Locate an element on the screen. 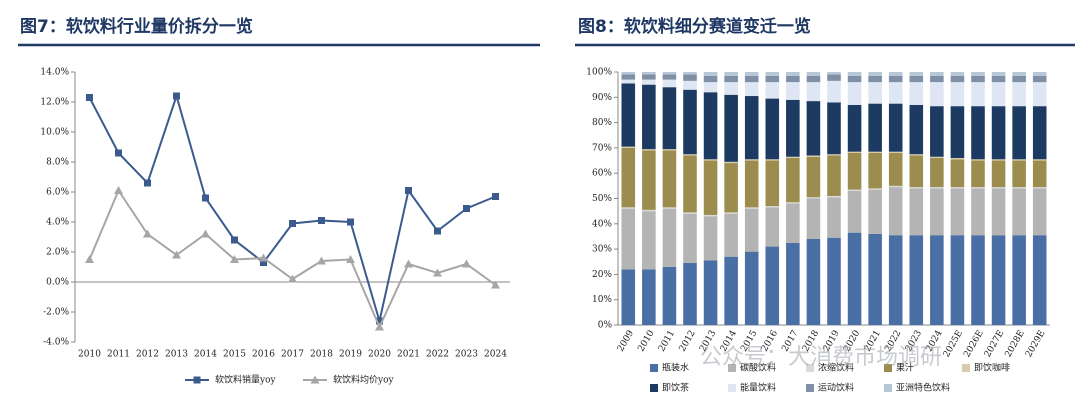  x-tick-label: 2017 is located at coordinates (292, 355).